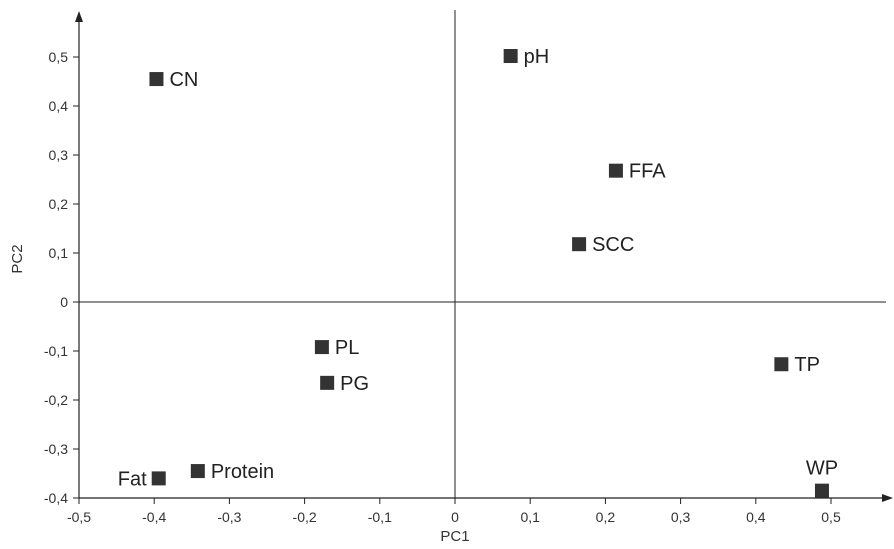 Image resolution: width=894 pixels, height=549 pixels. What do you see at coordinates (887, 498) in the screenshot?
I see `x-axis-arrow` at bounding box center [887, 498].